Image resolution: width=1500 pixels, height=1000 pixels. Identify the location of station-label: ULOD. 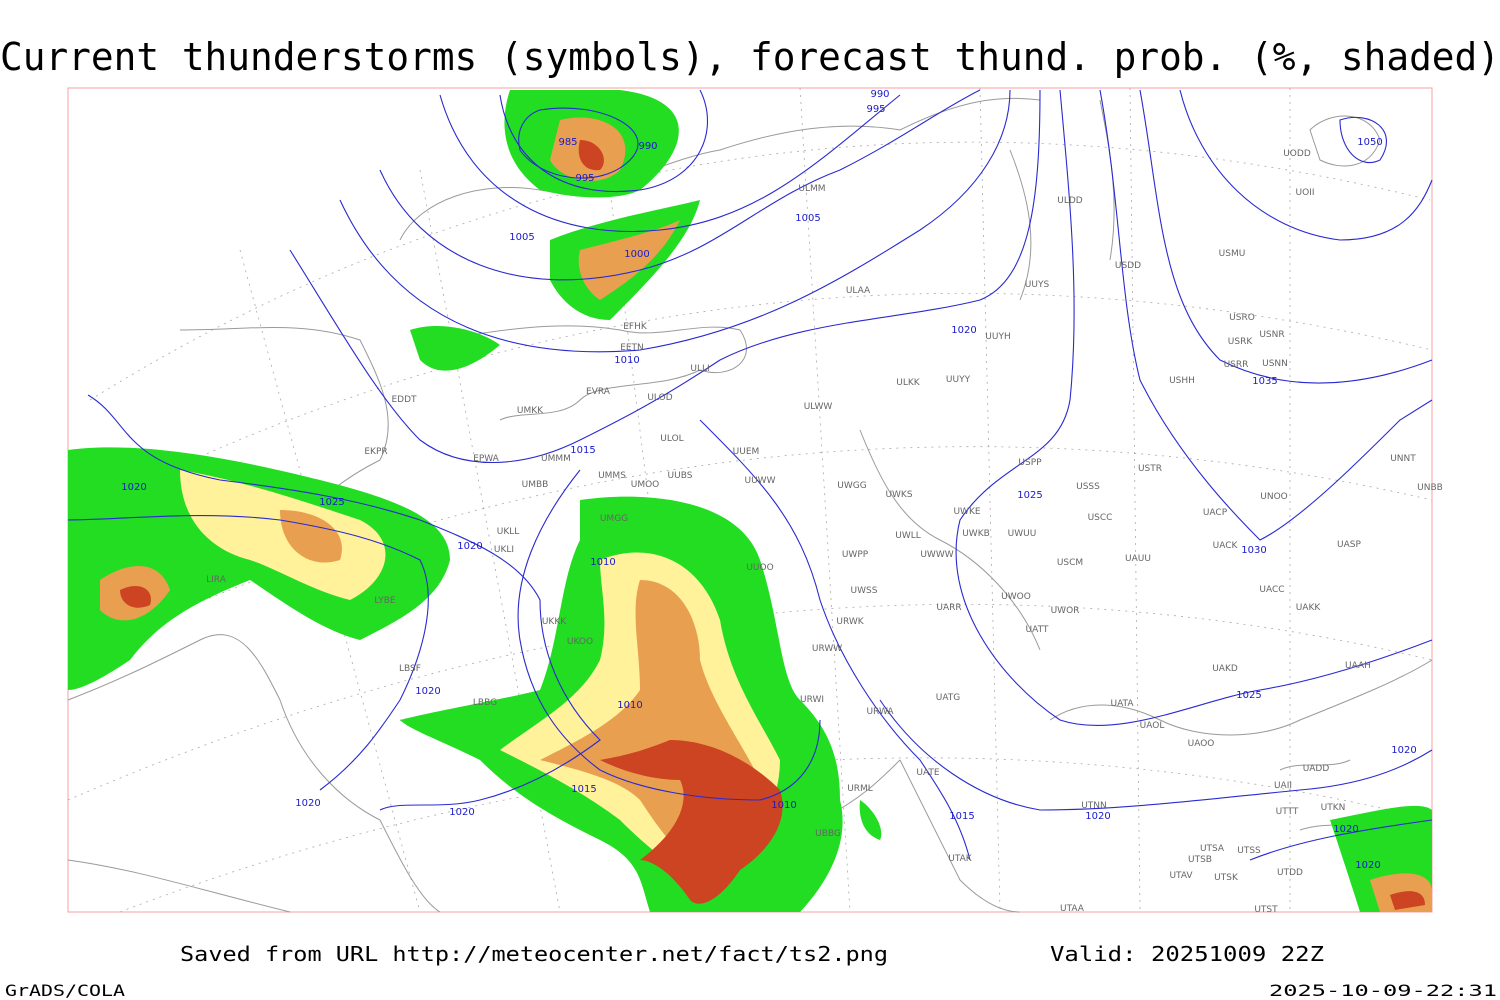
(659, 398).